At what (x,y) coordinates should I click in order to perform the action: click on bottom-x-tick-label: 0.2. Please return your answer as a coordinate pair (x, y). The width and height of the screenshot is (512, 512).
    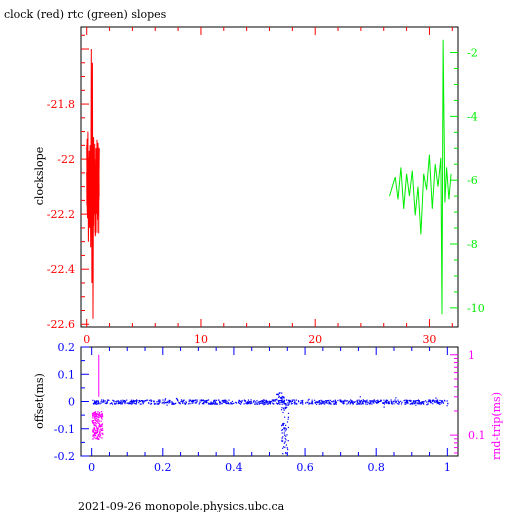
    Looking at the image, I should click on (163, 467).